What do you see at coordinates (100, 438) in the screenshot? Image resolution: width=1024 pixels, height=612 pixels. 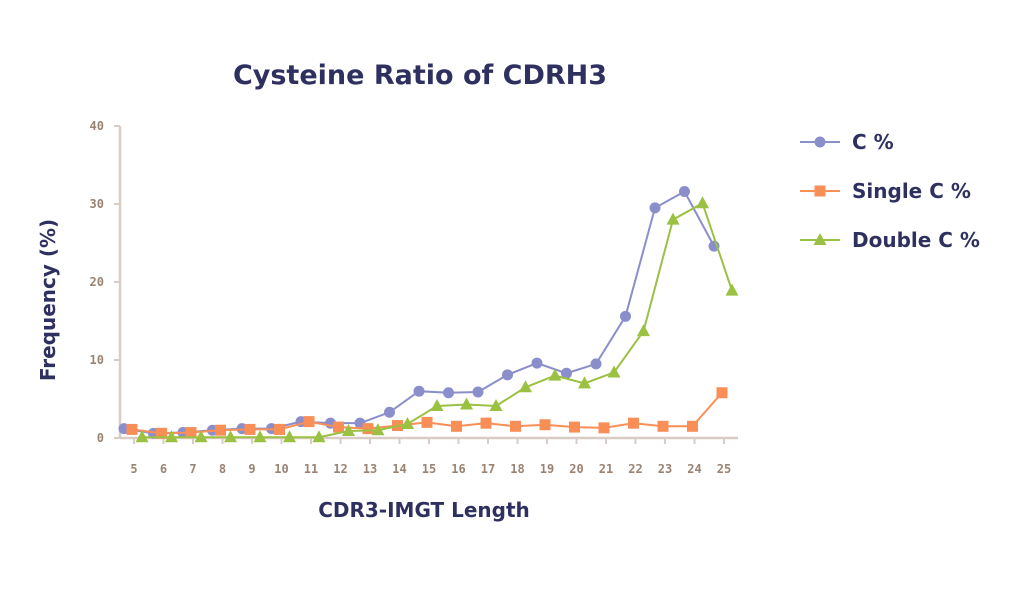 I see `y-tick-label: 0` at bounding box center [100, 438].